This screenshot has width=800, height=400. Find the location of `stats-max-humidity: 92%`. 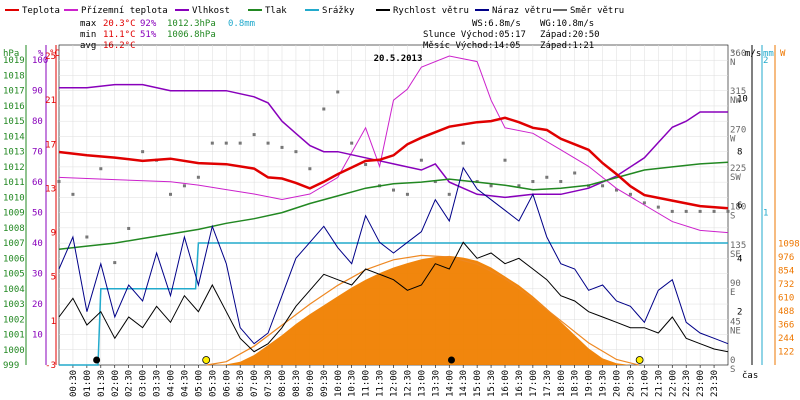

stats-max-humidity: 92% is located at coordinates (148, 24).